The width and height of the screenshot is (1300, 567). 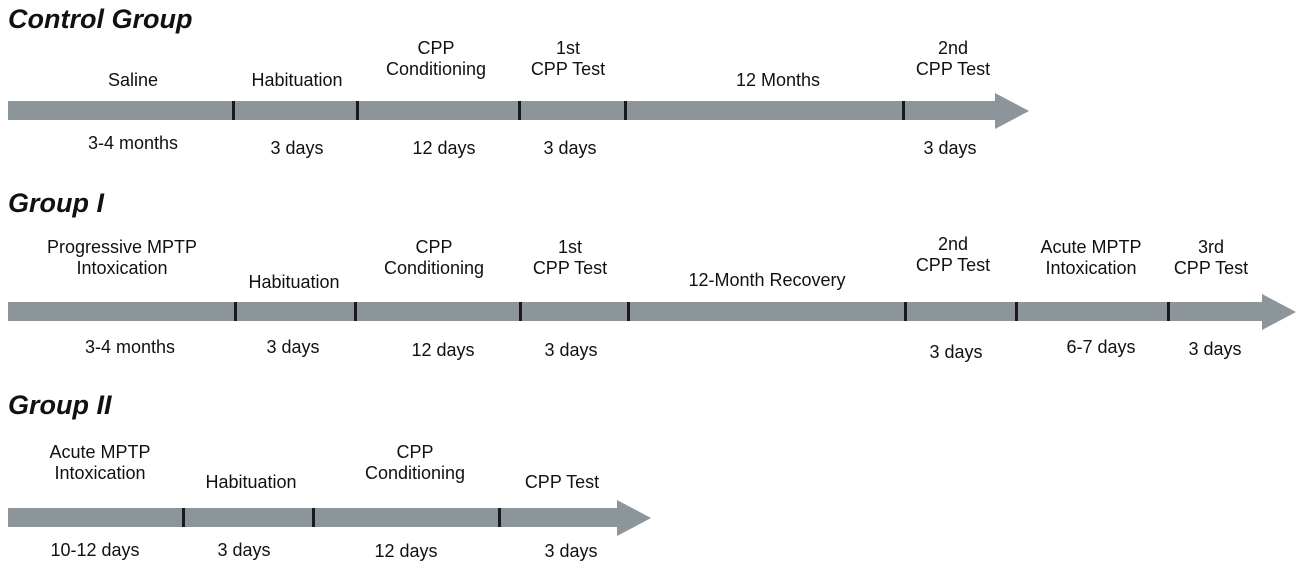 What do you see at coordinates (100, 19) in the screenshot?
I see `group-0-title: Control Group` at bounding box center [100, 19].